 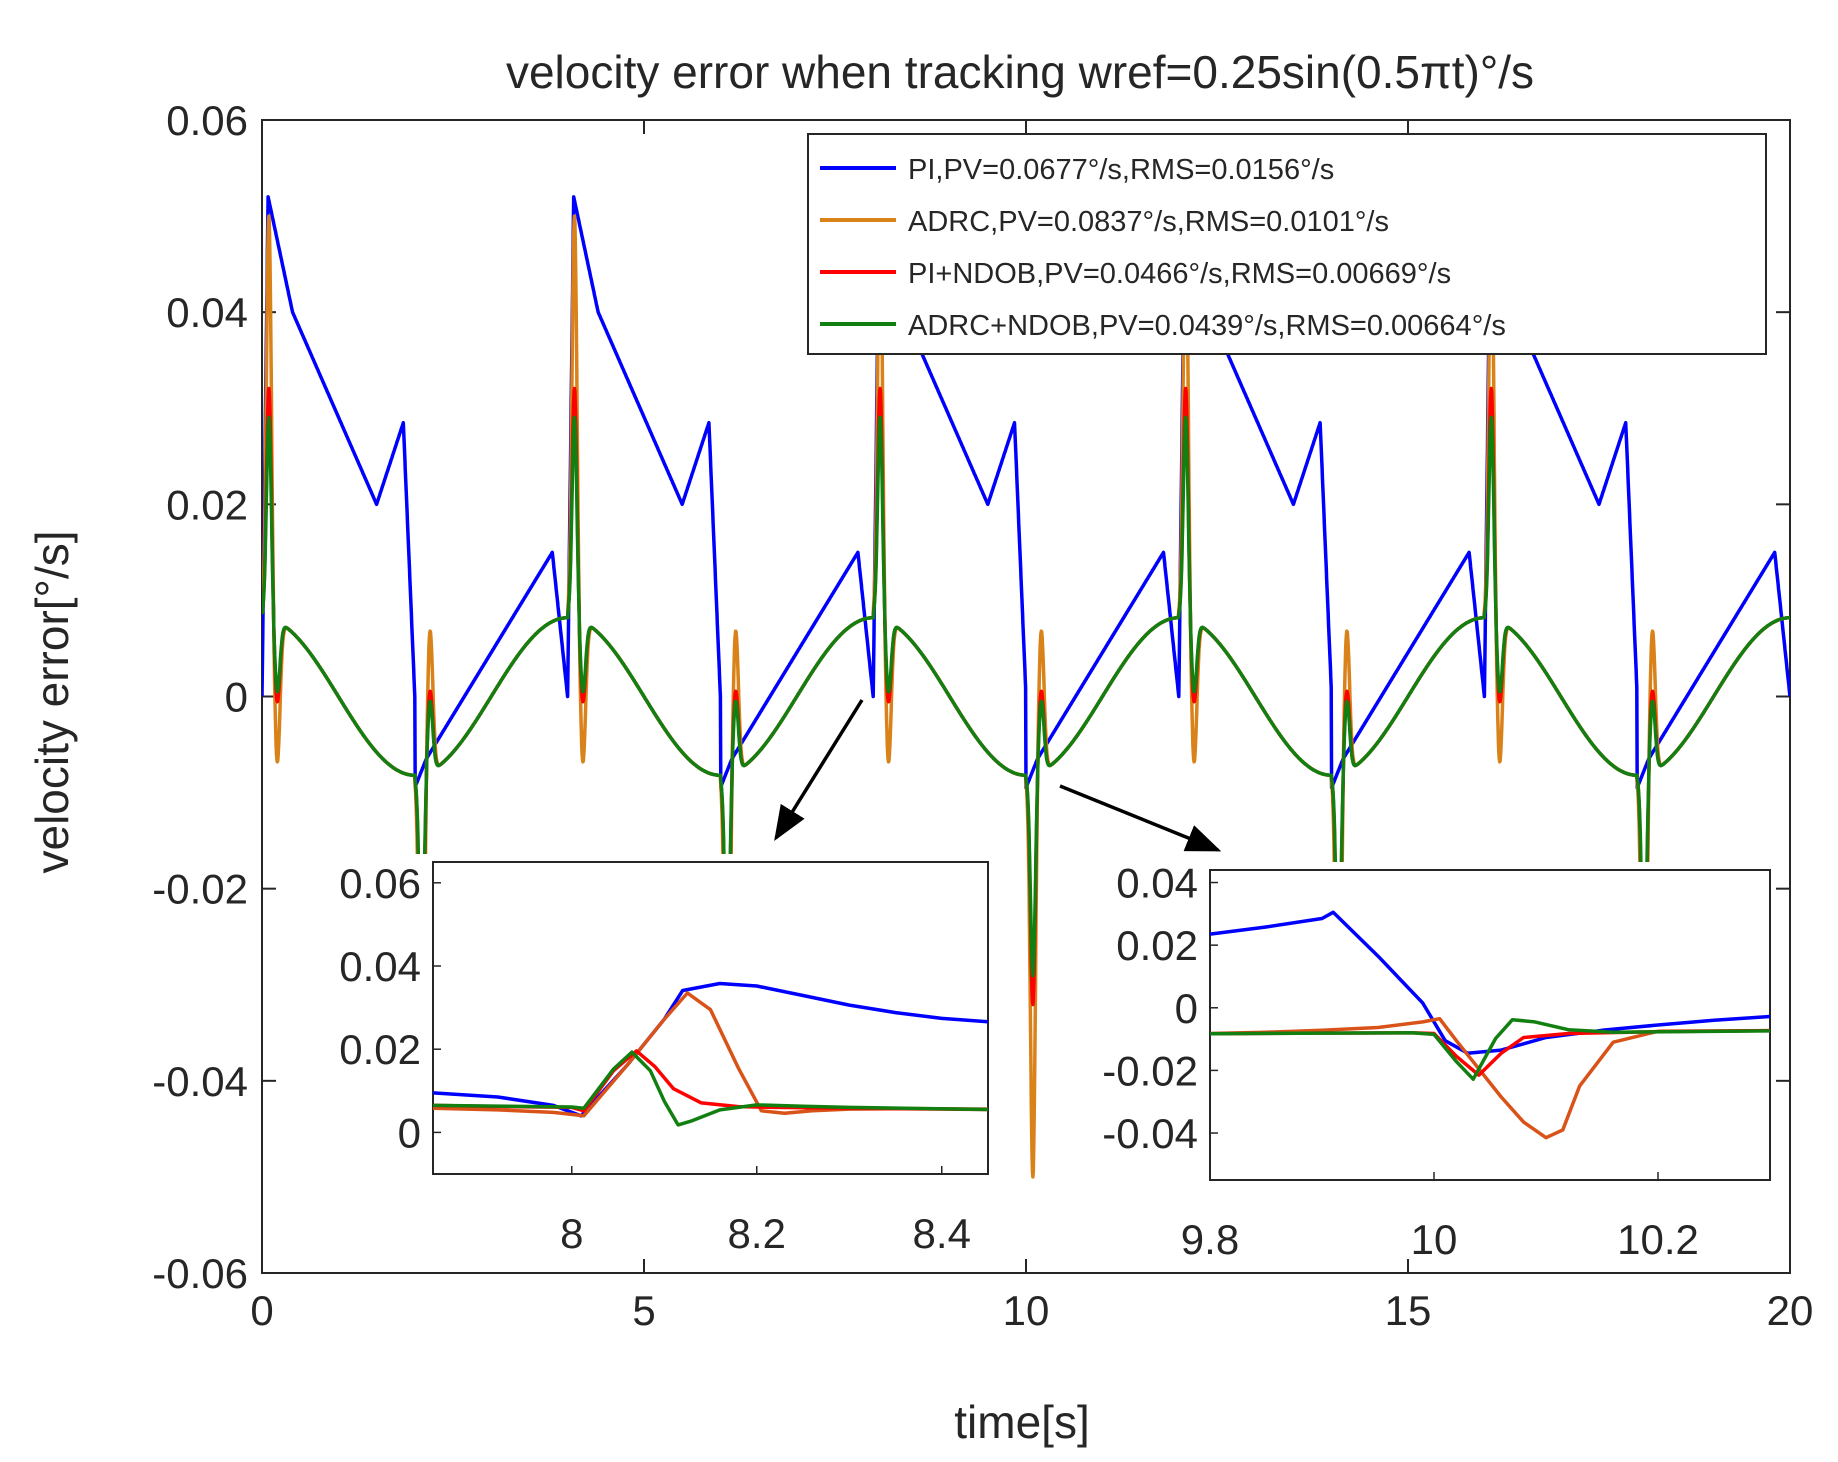 What do you see at coordinates (819, 770) in the screenshot?
I see `zoom-arrow-left` at bounding box center [819, 770].